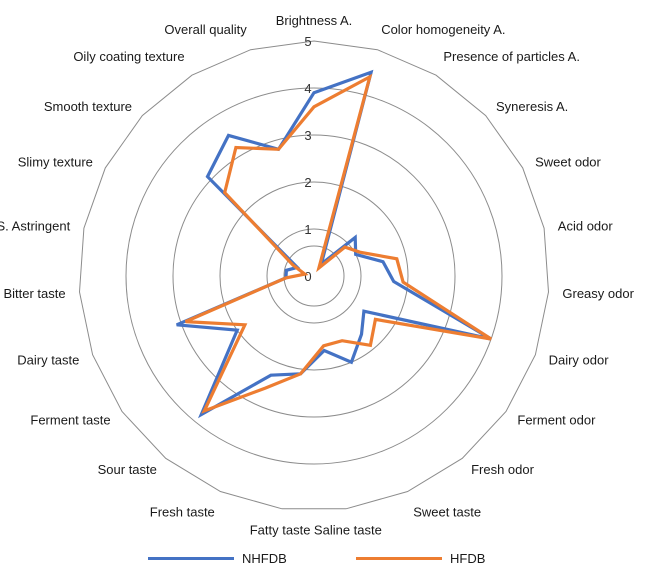  Describe the element at coordinates (327, 558) in the screenshot. I see `legend: NHFDB HFDB` at that location.